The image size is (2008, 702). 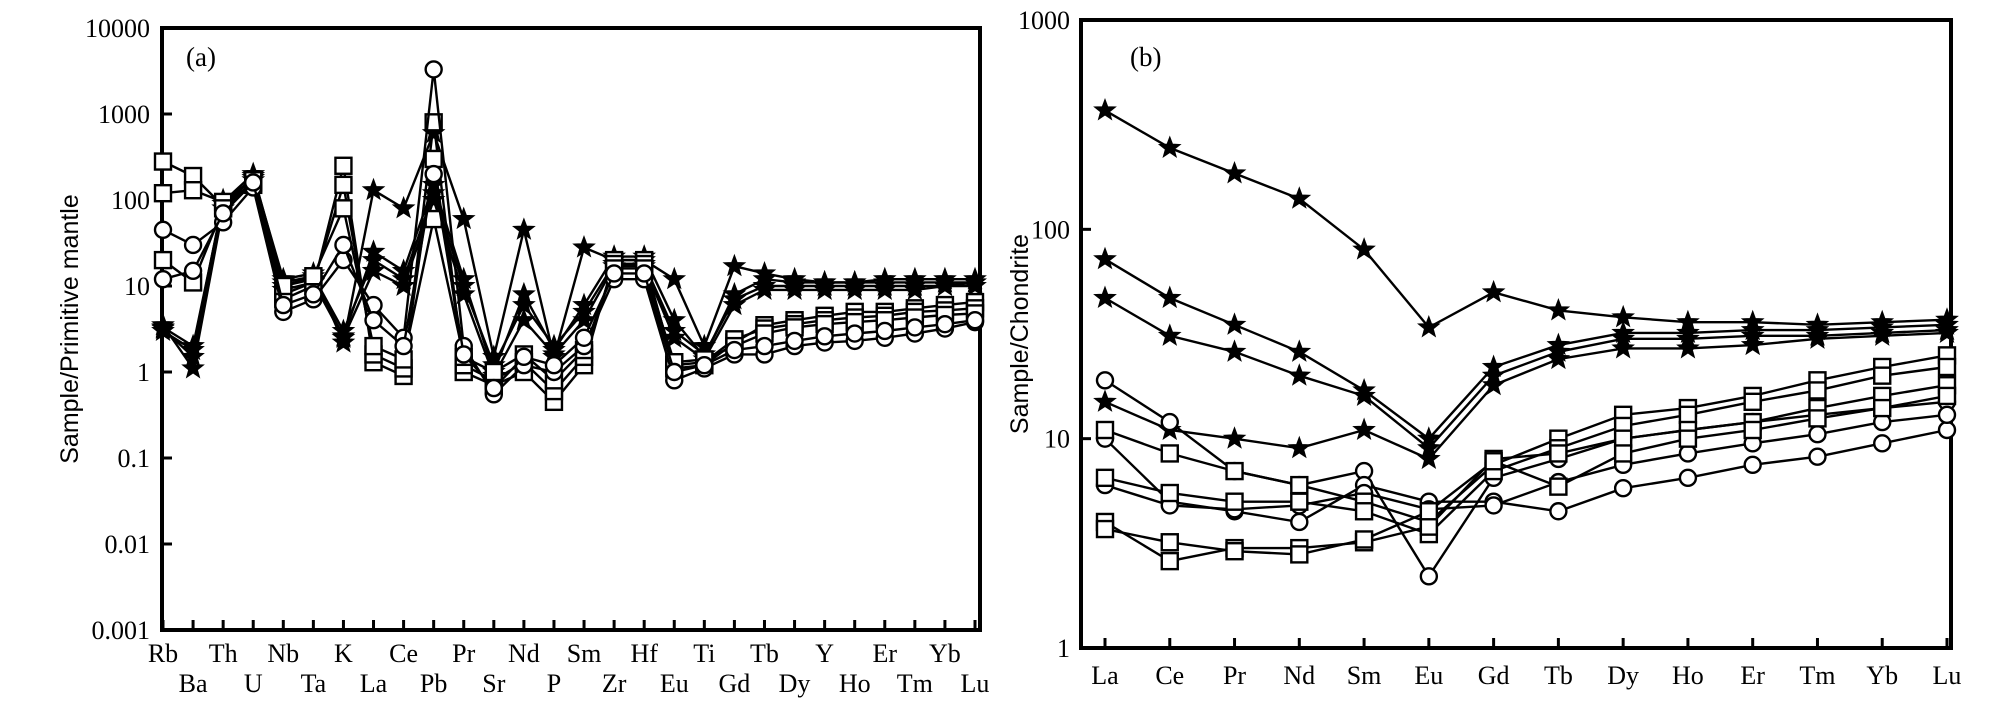 What do you see at coordinates (253, 683) in the screenshot?
I see `x-tick-label-a: U` at bounding box center [253, 683].